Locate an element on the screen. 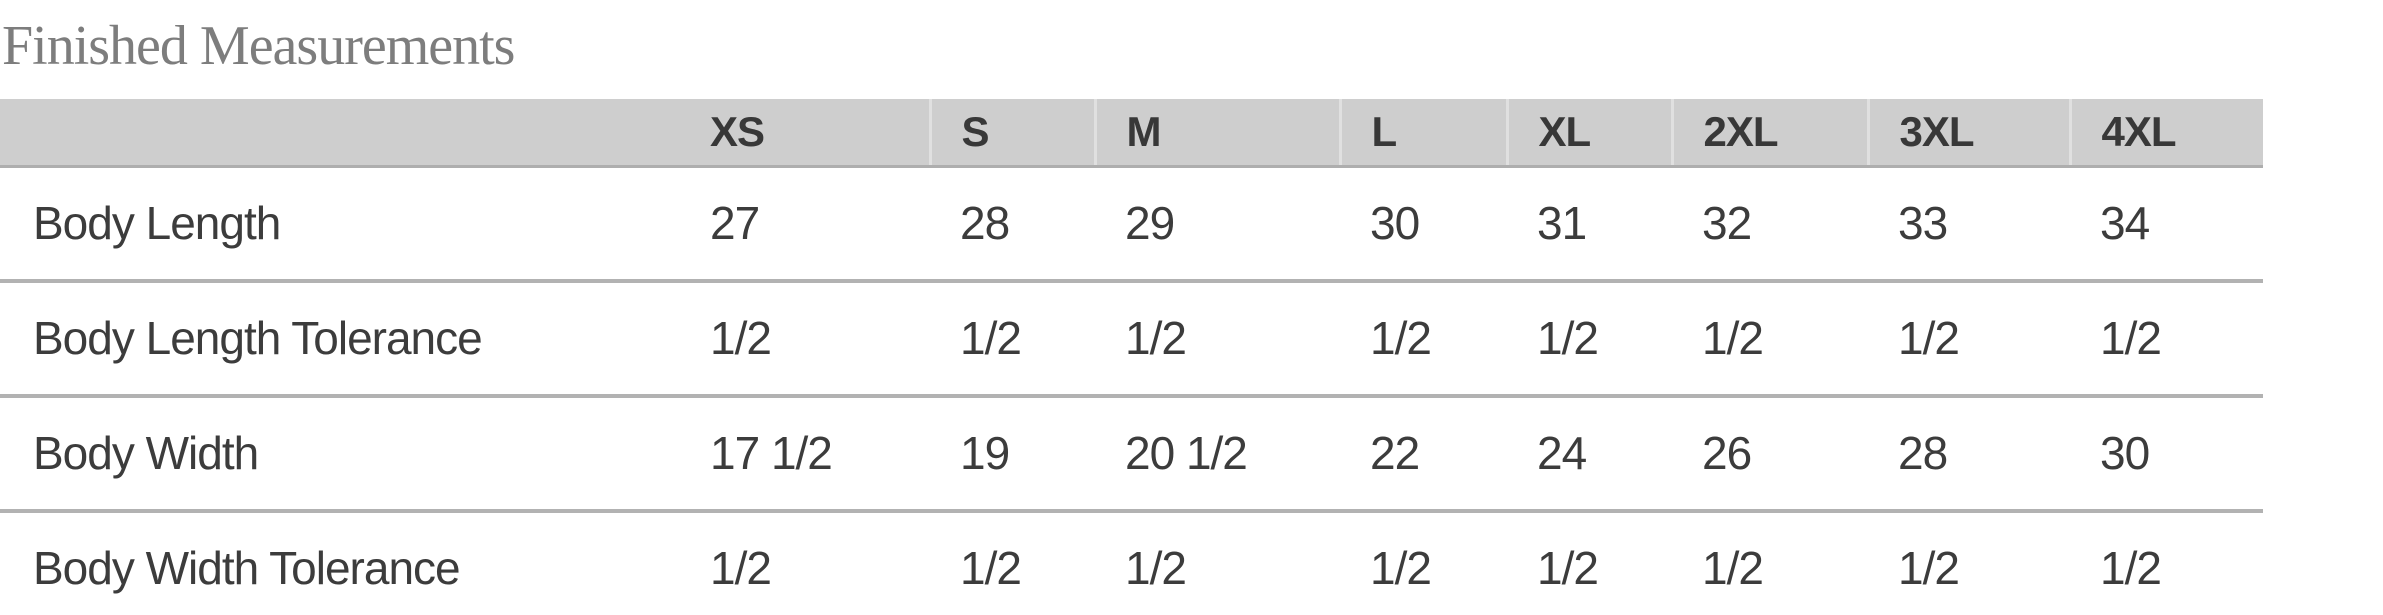 This screenshot has width=2383, height=615. row-label: Body Length is located at coordinates (340, 224).